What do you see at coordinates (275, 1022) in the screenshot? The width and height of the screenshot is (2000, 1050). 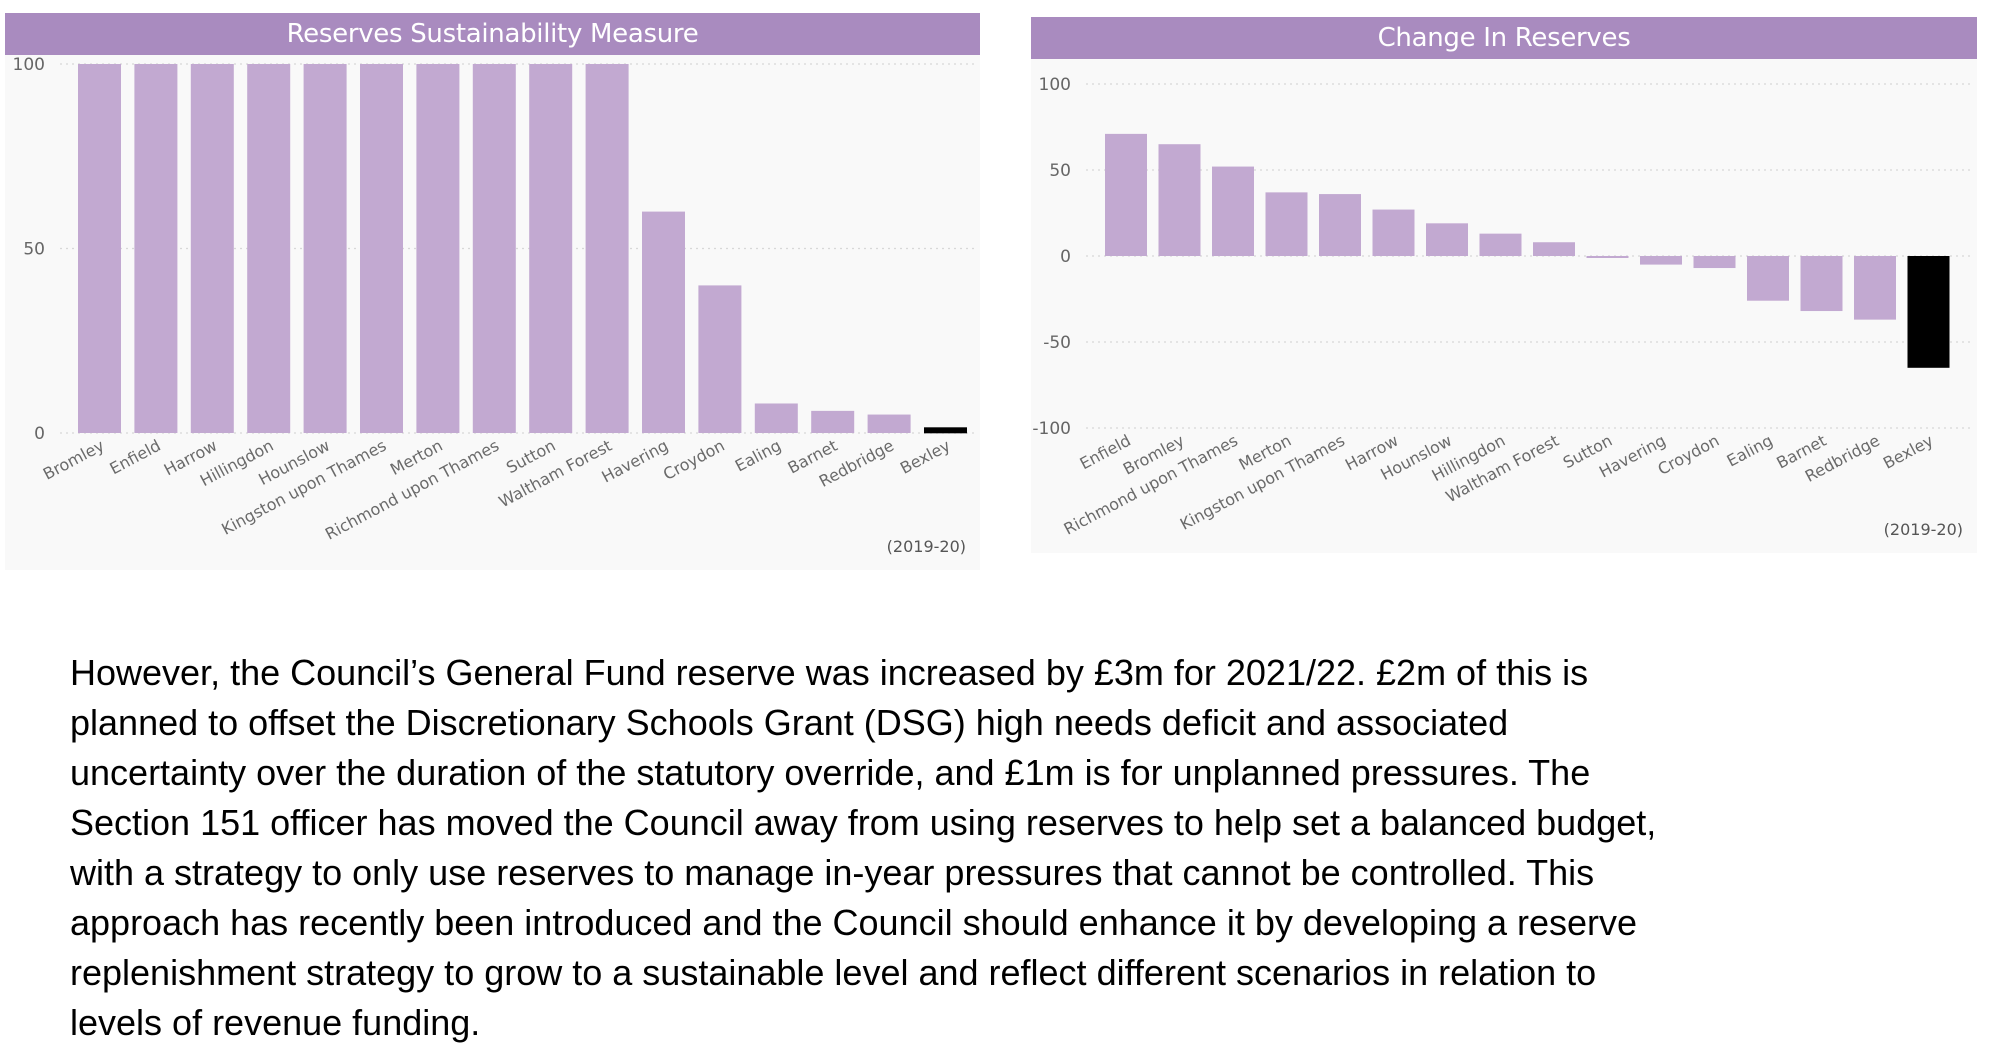 I see `paragraph-line: levels of revenue funding.` at bounding box center [275, 1022].